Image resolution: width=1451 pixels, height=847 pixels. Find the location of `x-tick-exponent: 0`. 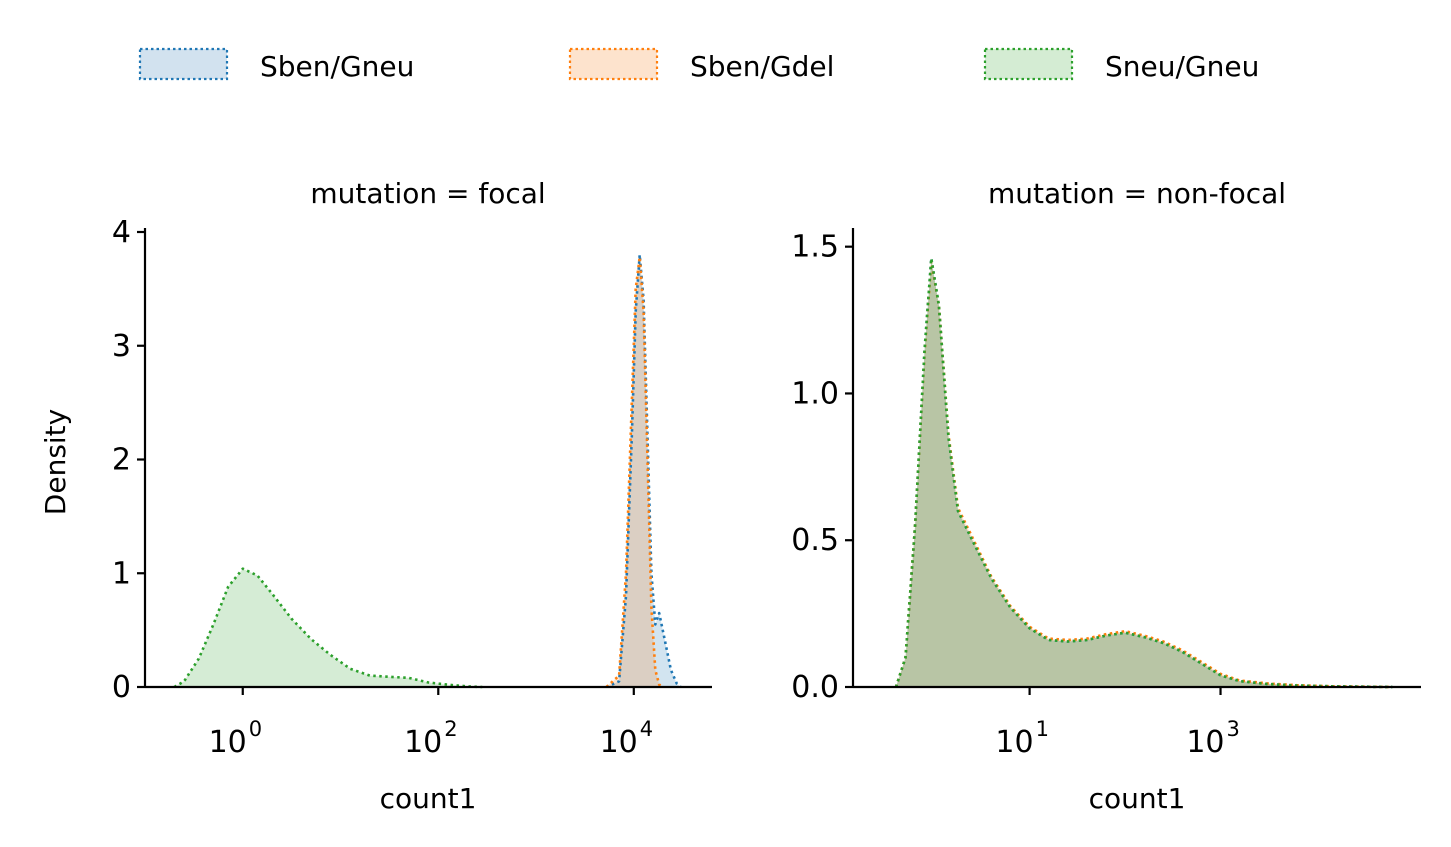

x-tick-exponent: 0 is located at coordinates (255, 729).